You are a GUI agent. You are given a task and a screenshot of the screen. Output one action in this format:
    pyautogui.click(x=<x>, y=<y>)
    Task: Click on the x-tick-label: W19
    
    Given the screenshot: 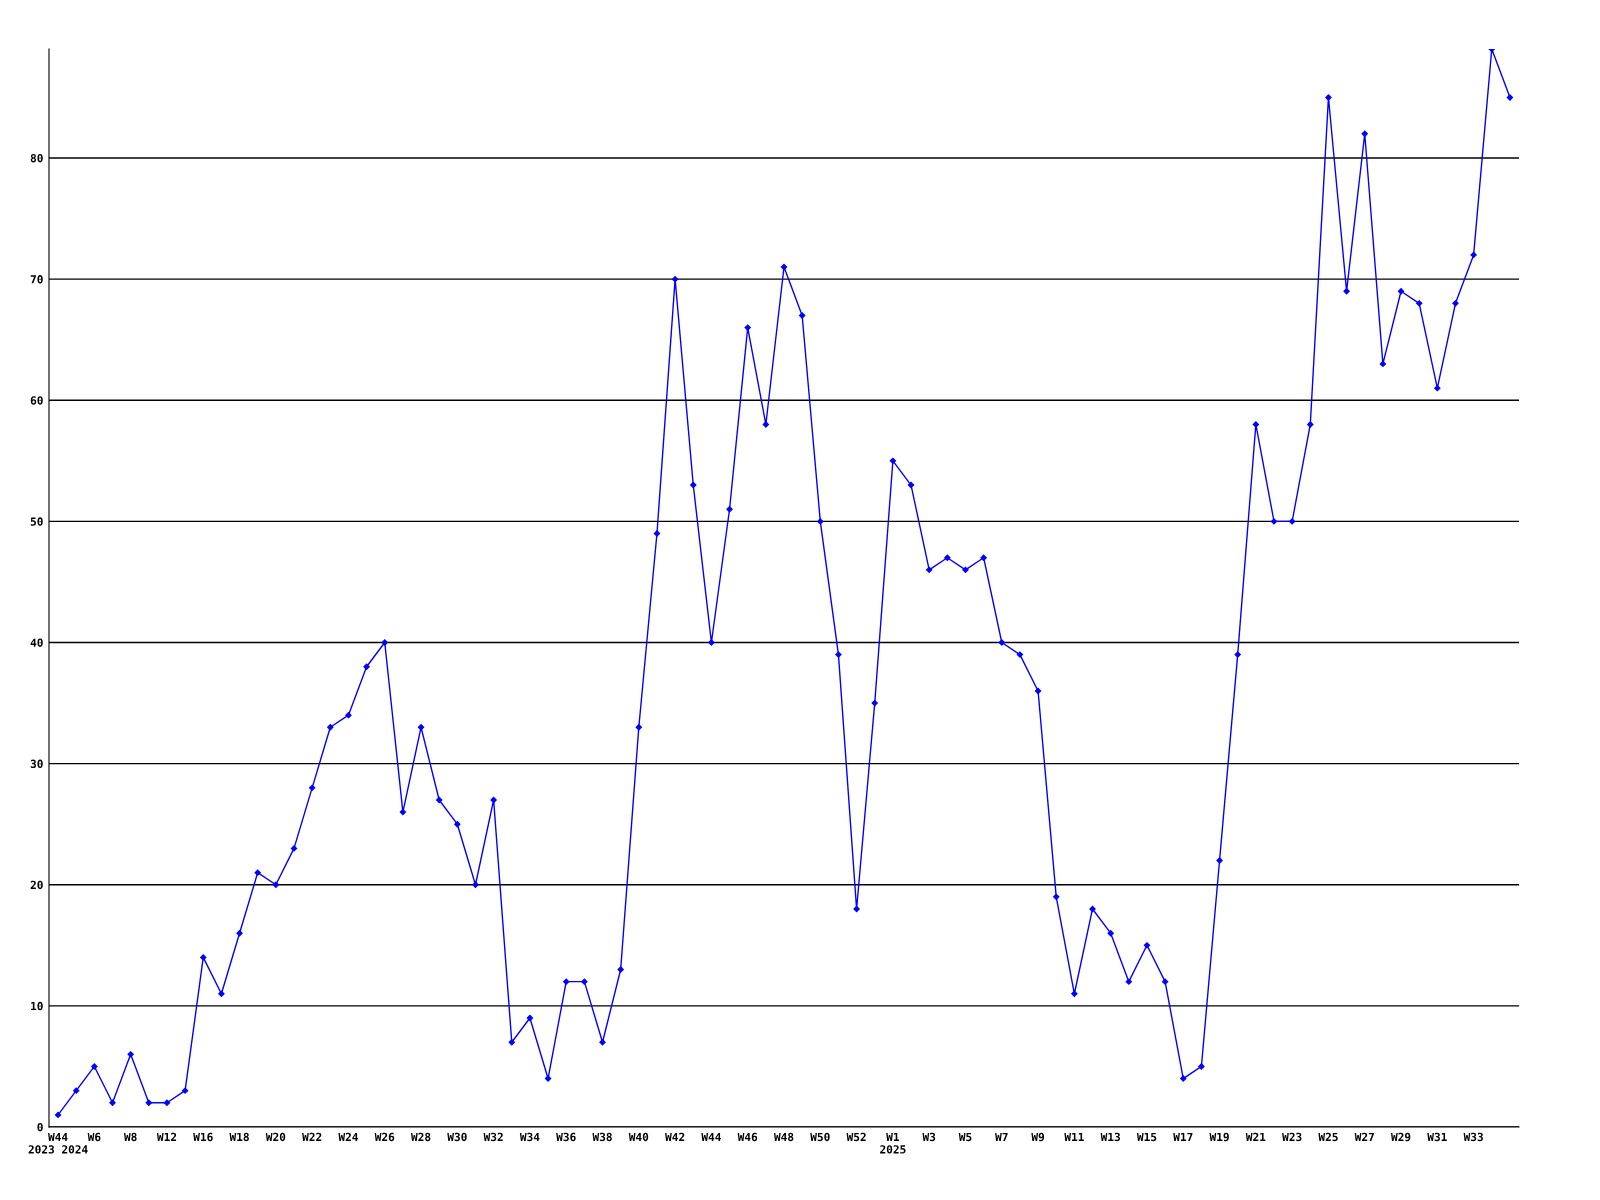 What is the action you would take?
    pyautogui.click(x=1219, y=1137)
    